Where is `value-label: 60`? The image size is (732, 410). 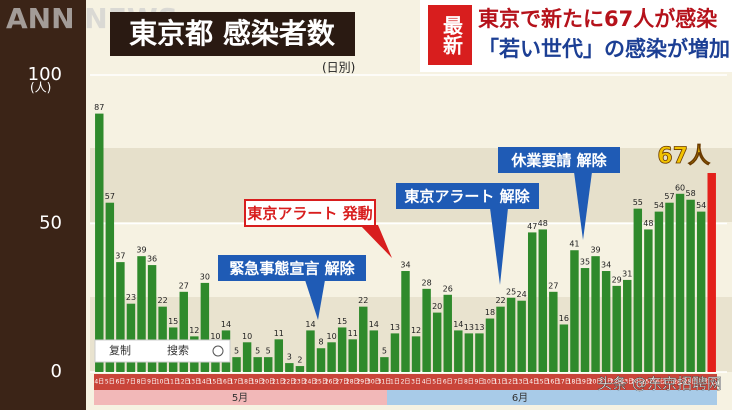 value-label: 60 is located at coordinates (680, 187).